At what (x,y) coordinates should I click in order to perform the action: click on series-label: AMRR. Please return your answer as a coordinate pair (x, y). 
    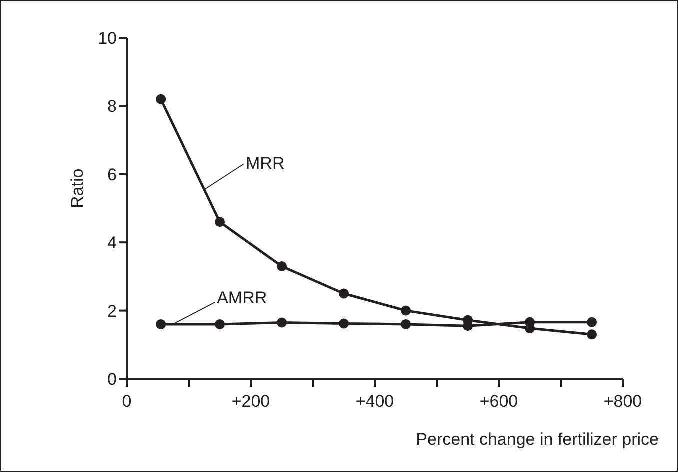
    Looking at the image, I should click on (242, 298).